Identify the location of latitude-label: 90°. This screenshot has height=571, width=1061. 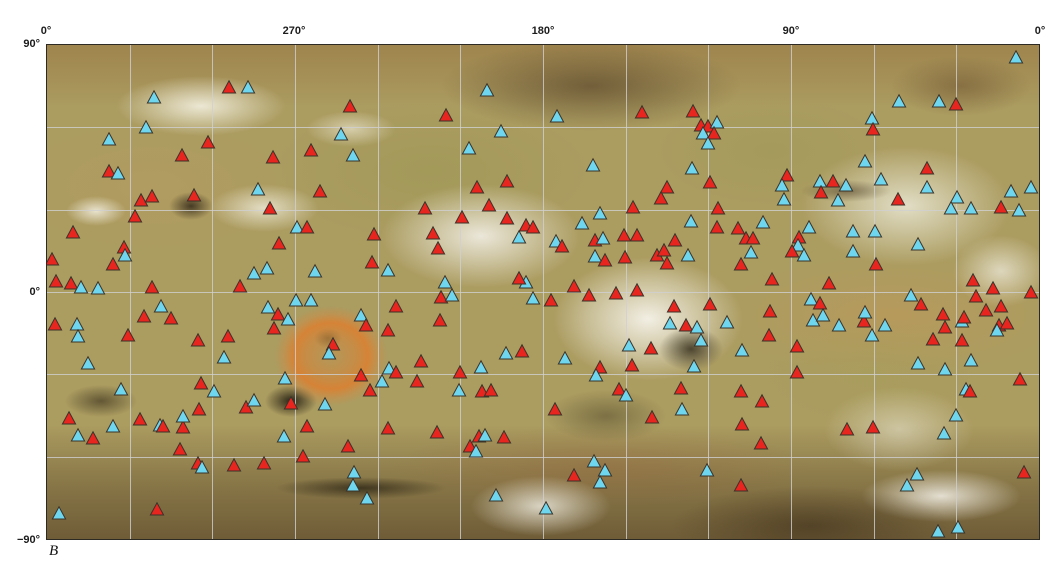
(31, 44).